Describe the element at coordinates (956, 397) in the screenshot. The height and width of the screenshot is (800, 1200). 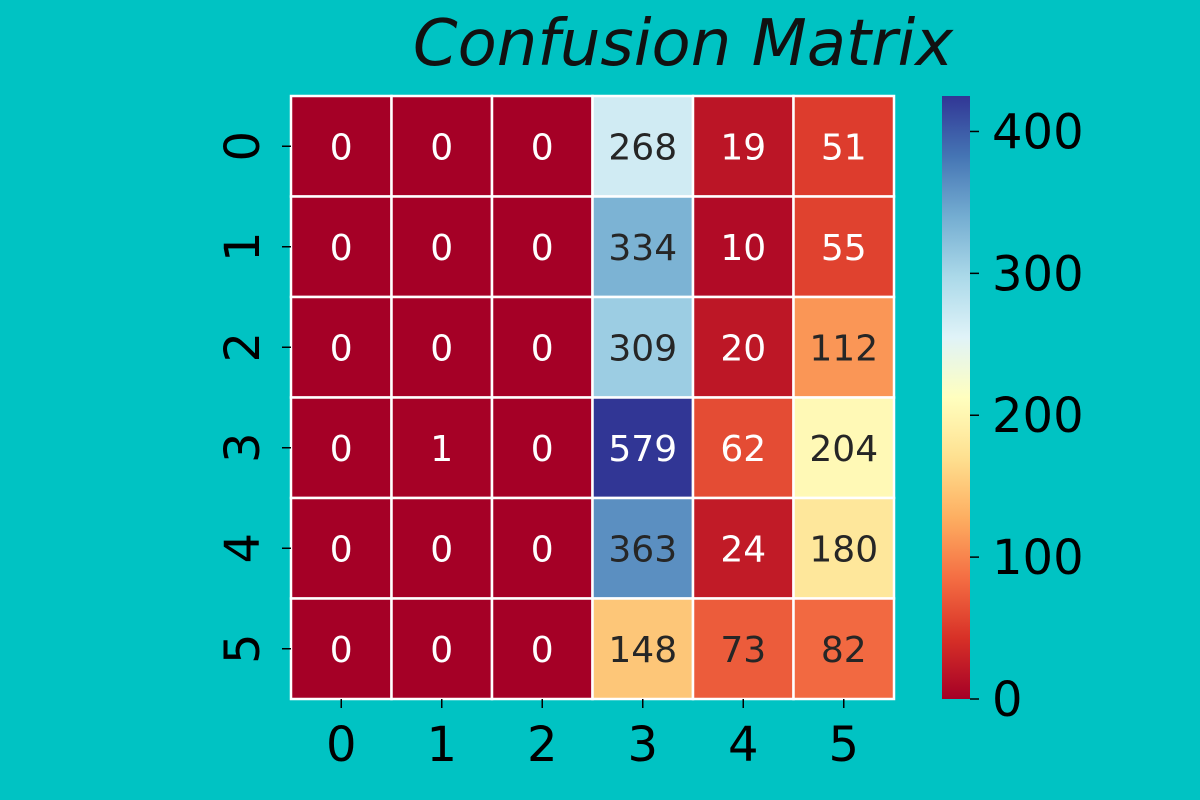
I see `colorbar-gradient` at that location.